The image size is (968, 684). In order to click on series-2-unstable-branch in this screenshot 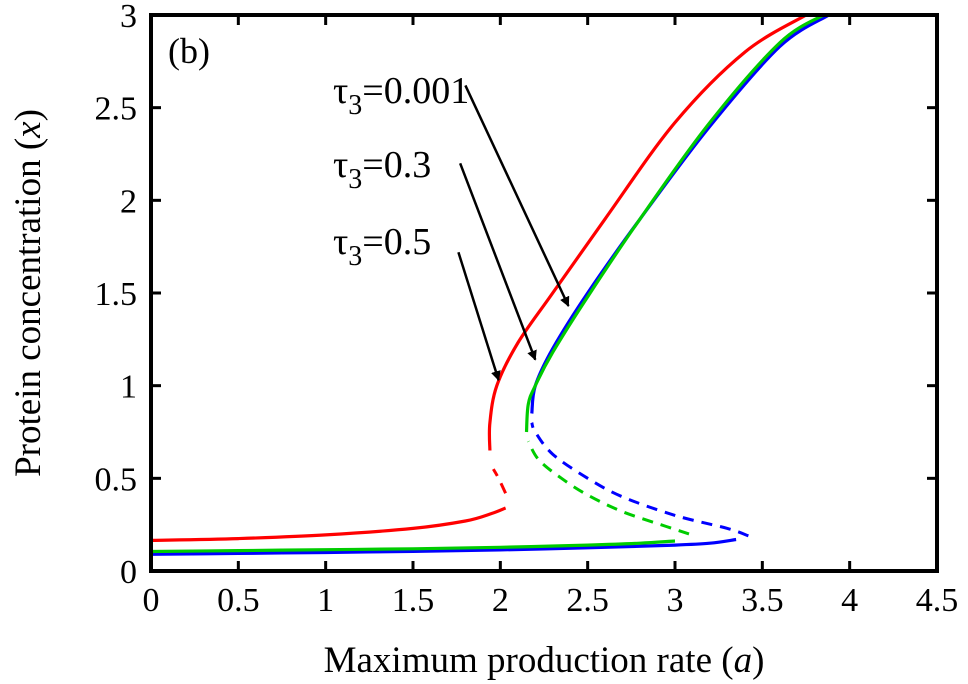, I will do `click(499, 481)`.